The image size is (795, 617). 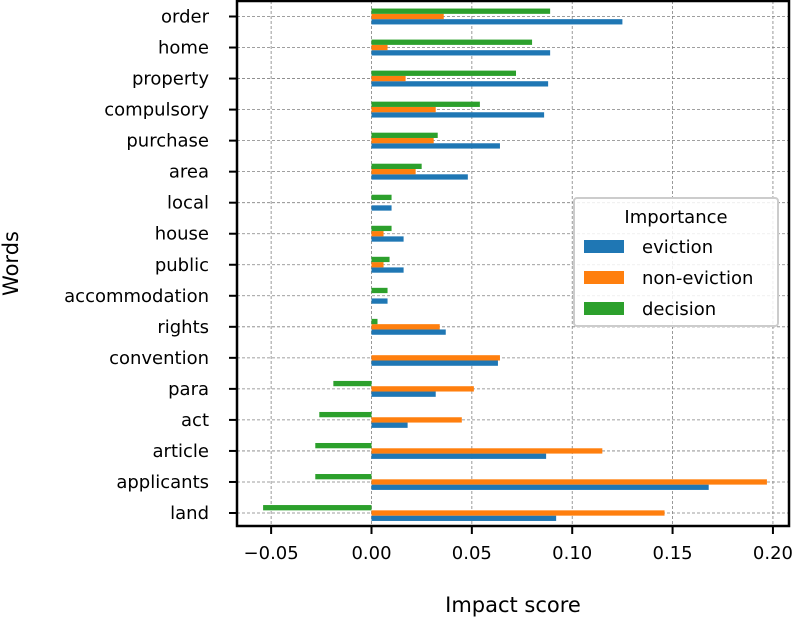 What do you see at coordinates (317, 508) in the screenshot?
I see `bar-decision-land` at bounding box center [317, 508].